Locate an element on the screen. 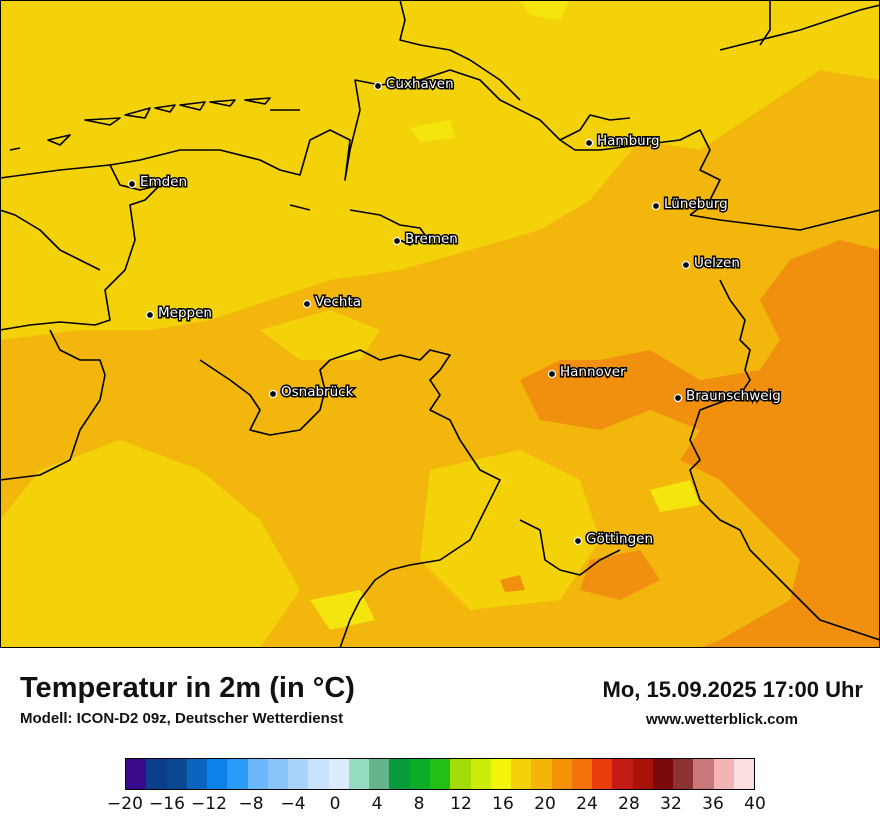 The height and width of the screenshot is (830, 880). colorbar-tick-label: 36 is located at coordinates (713, 804).